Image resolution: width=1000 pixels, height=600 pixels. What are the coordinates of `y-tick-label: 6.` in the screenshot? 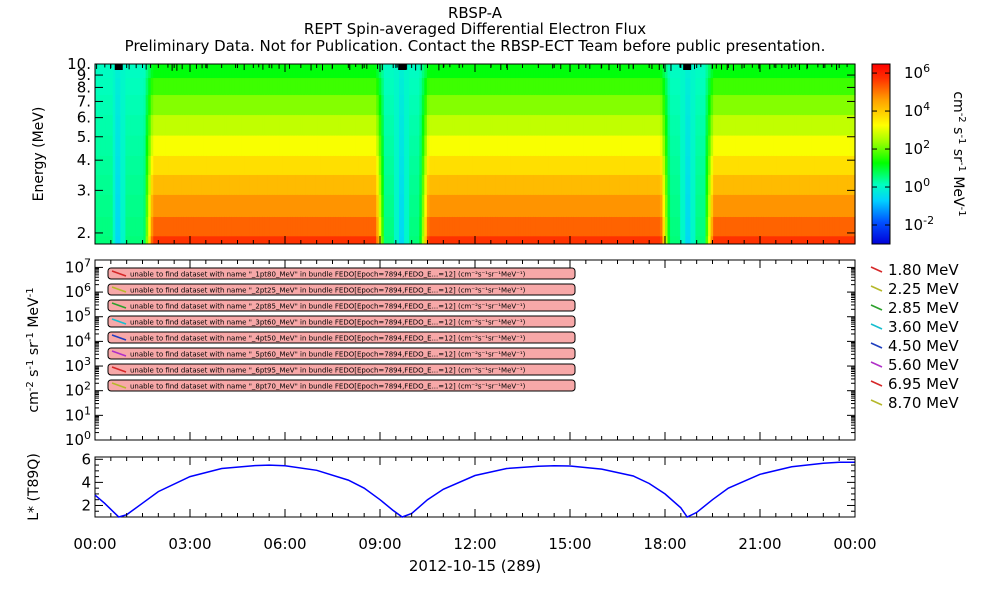 It's located at (84, 118).